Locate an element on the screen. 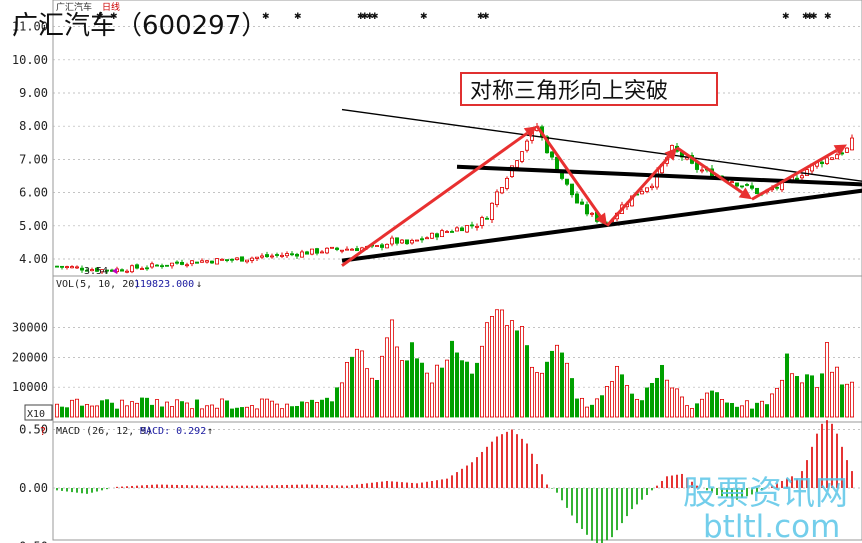 This screenshot has width=862, height=543. macd-label: MACD (26, 12, 9) is located at coordinates (104, 431).